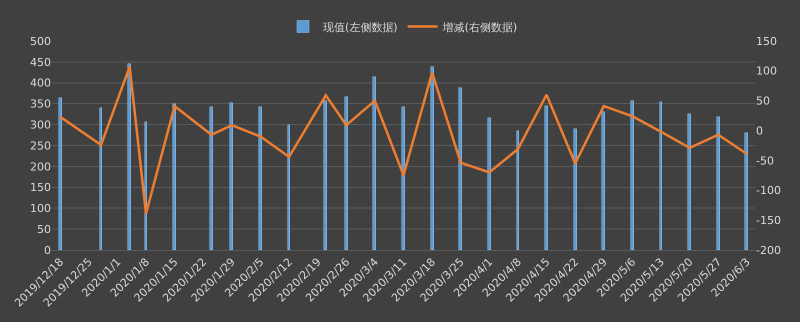 The height and width of the screenshot is (322, 800). Describe the element at coordinates (40, 209) in the screenshot. I see `y-tick-label: 100` at that location.